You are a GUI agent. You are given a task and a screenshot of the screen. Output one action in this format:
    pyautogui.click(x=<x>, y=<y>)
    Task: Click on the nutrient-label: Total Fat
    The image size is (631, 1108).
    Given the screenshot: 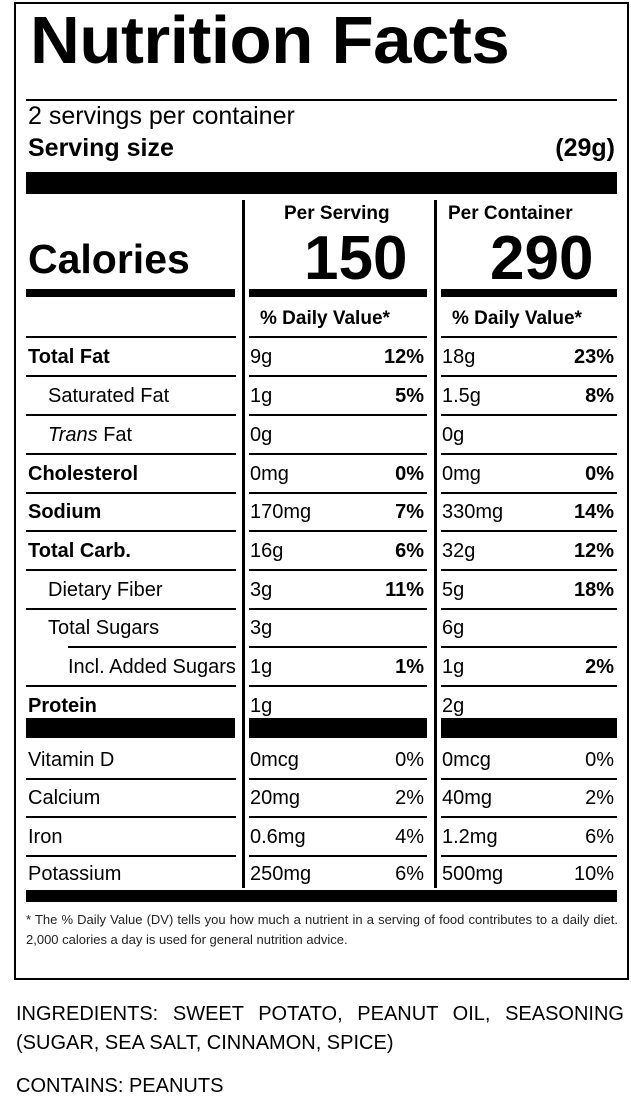 What is the action you would take?
    pyautogui.click(x=69, y=357)
    